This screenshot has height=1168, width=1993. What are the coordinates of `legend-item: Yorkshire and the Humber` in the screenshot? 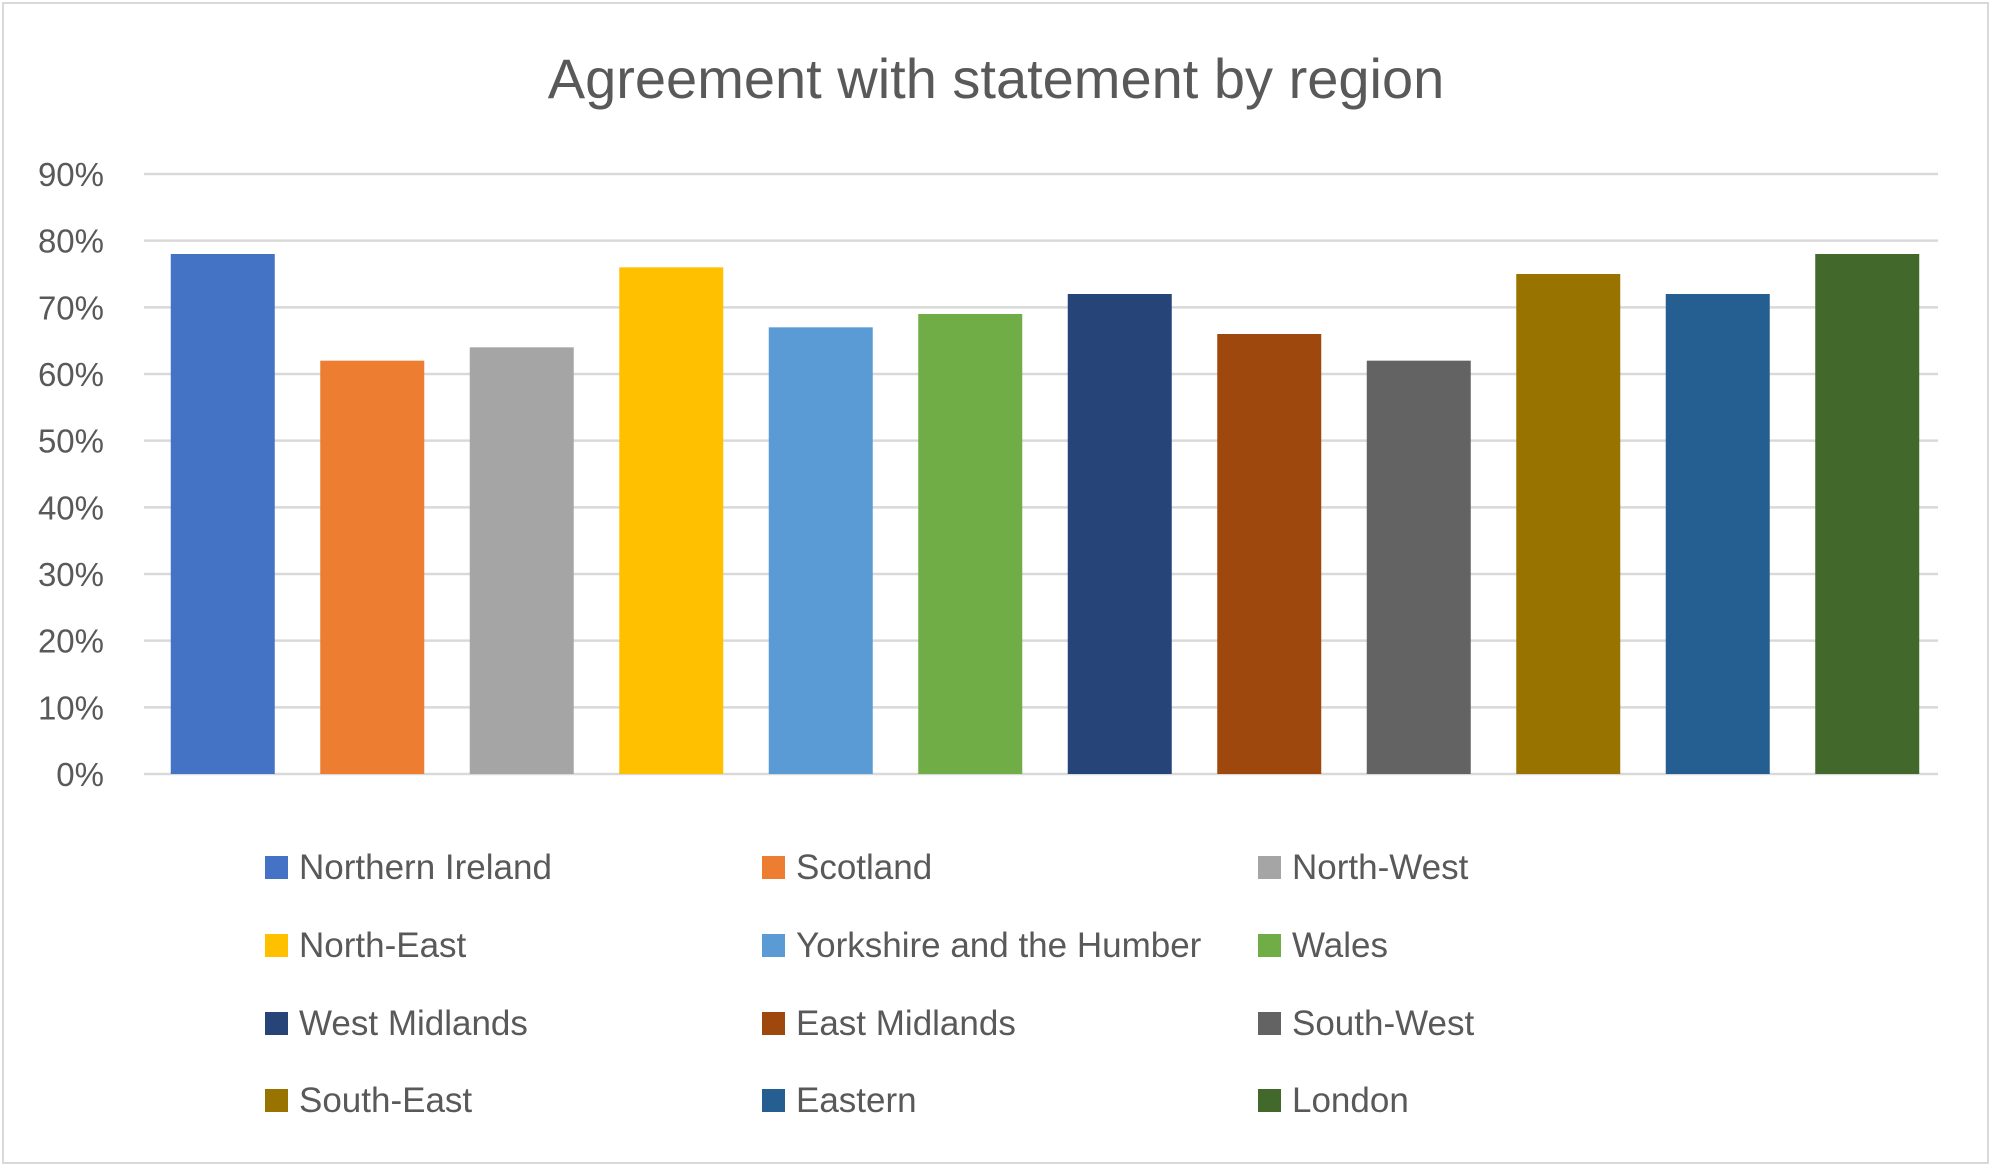 It's located at (982, 945).